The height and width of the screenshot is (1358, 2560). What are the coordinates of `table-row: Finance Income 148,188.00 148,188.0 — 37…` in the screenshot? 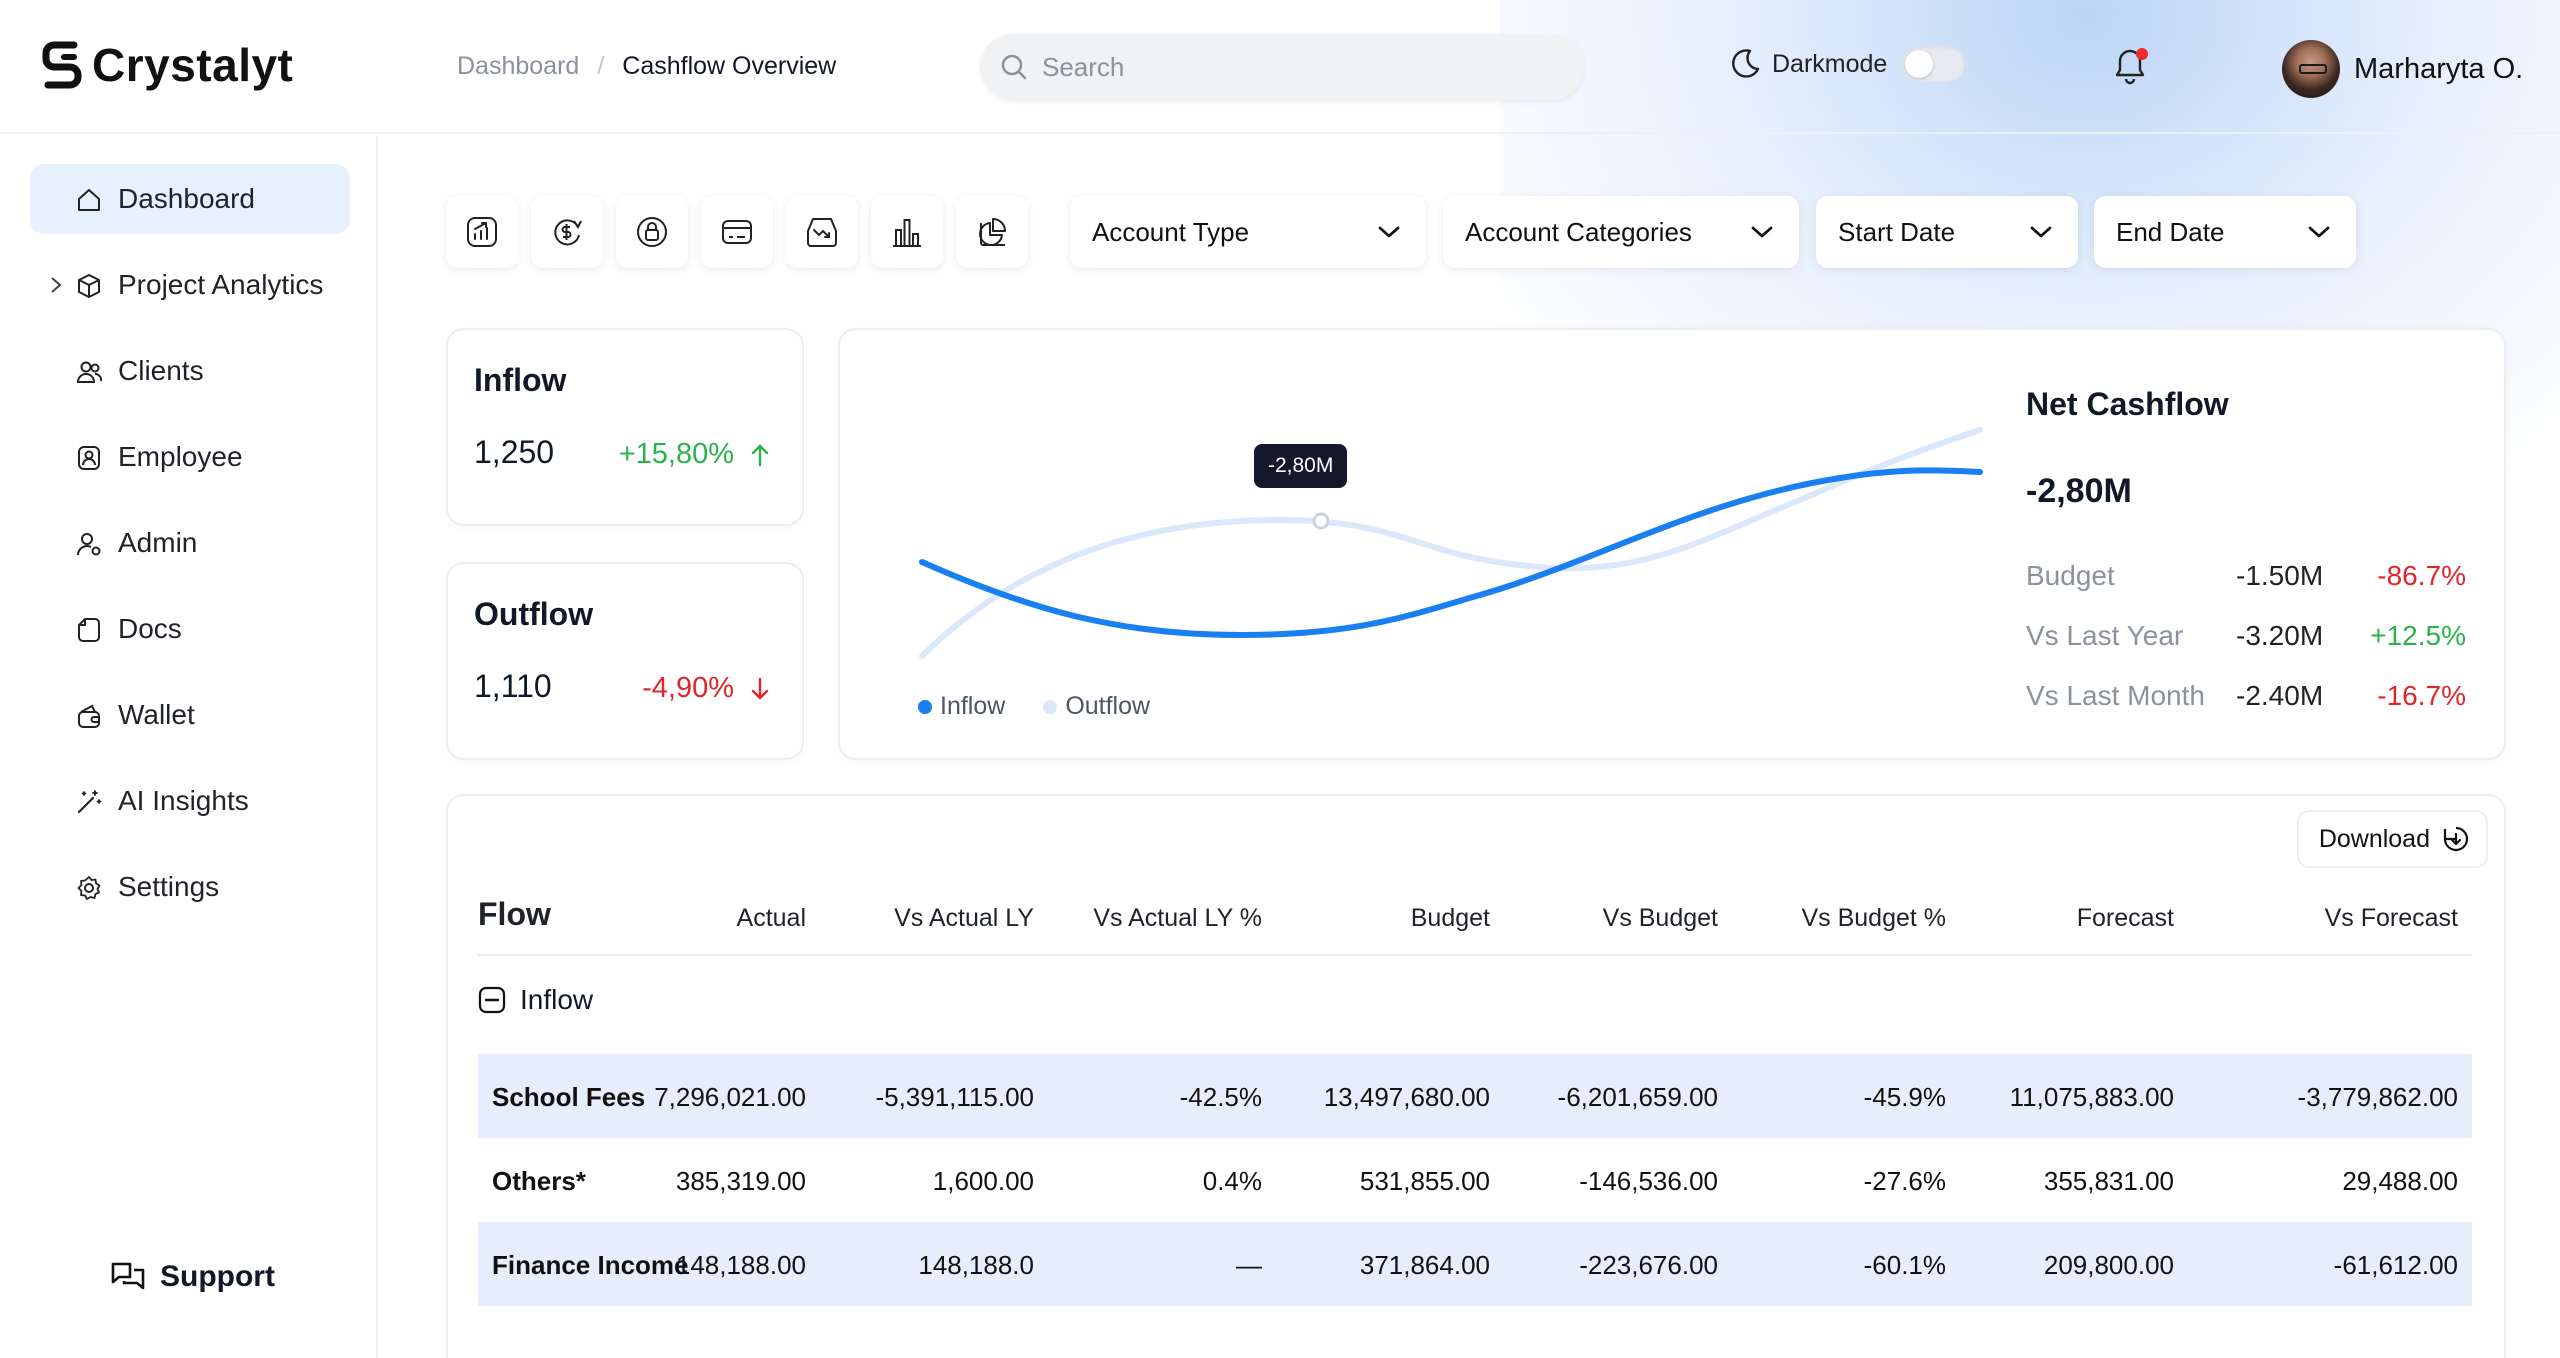 It's located at (1475, 1264).